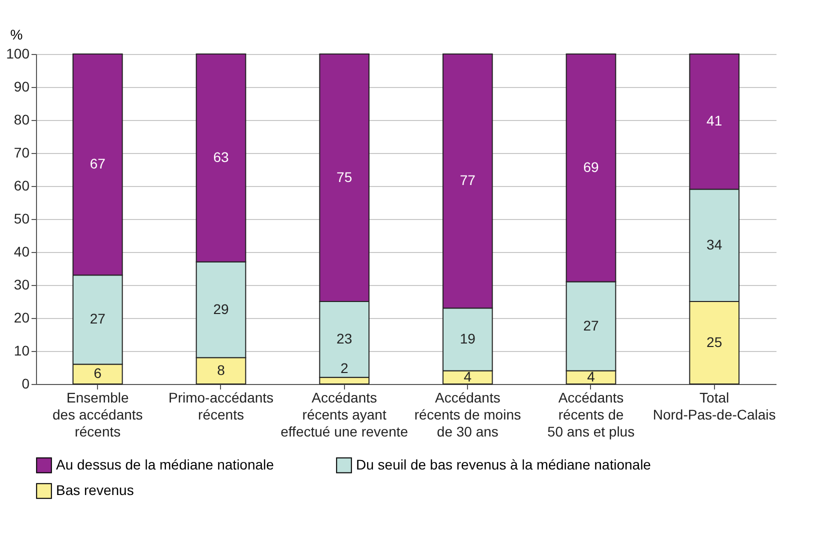 The height and width of the screenshot is (535, 839). What do you see at coordinates (714, 120) in the screenshot?
I see `data-label: 41` at bounding box center [714, 120].